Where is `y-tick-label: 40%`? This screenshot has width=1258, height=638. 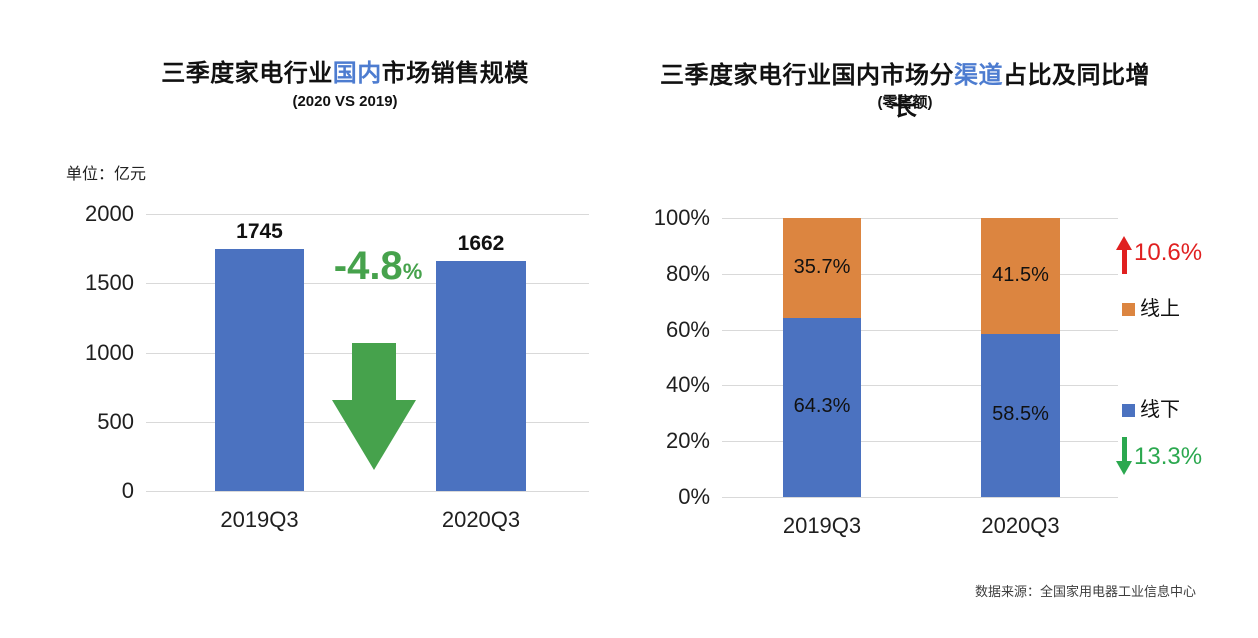 y-tick-label: 40% is located at coordinates (687, 385).